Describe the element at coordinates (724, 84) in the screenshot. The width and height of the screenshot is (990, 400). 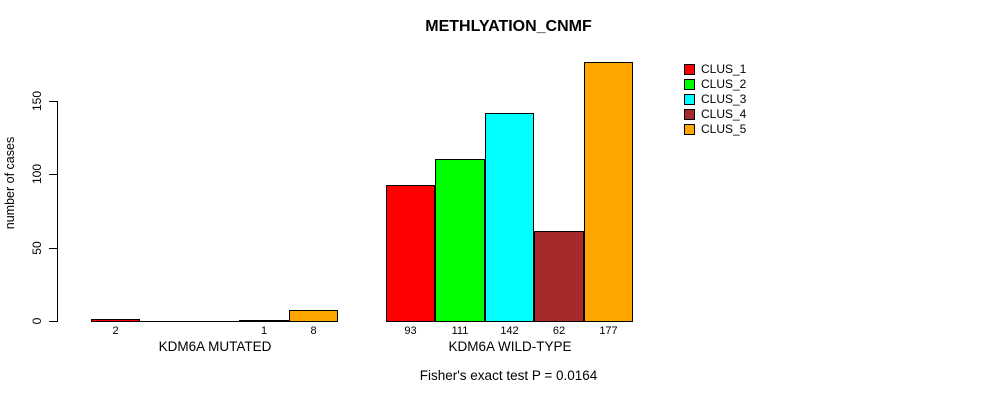
I see `legend-label-clus-2: CLUS_2` at that location.